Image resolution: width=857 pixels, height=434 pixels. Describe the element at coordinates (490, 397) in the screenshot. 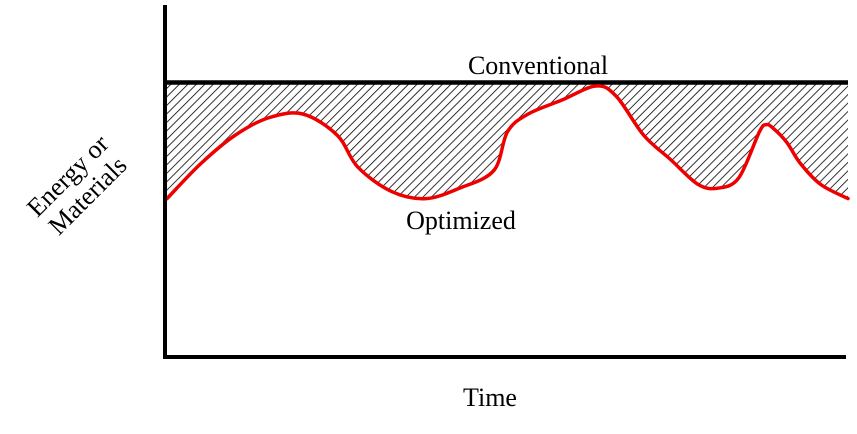

I see `x-axis-label: Time` at that location.